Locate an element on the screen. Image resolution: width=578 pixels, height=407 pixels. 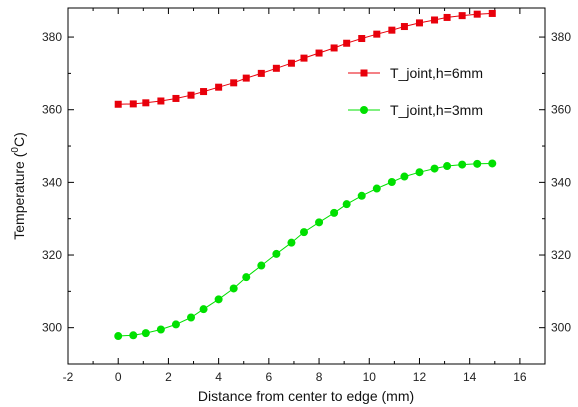
legend: T_joint,h=6mm T_joint,h=3mm is located at coordinates (415, 91).